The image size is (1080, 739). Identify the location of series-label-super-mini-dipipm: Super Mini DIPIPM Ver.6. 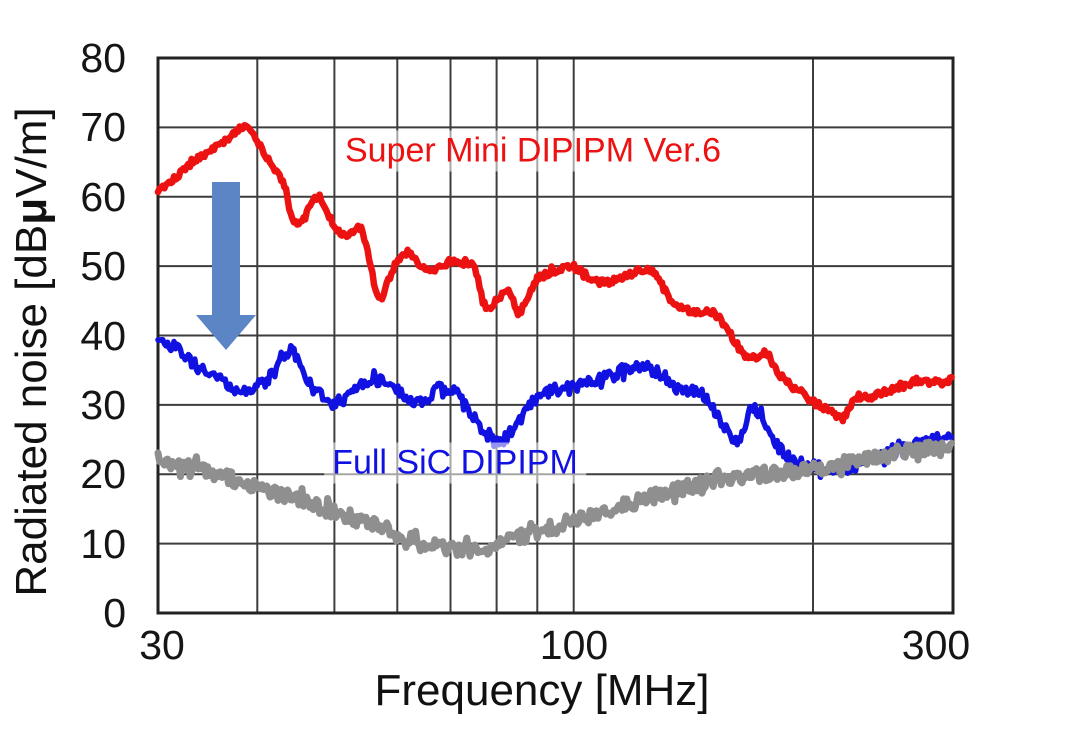
(533, 151).